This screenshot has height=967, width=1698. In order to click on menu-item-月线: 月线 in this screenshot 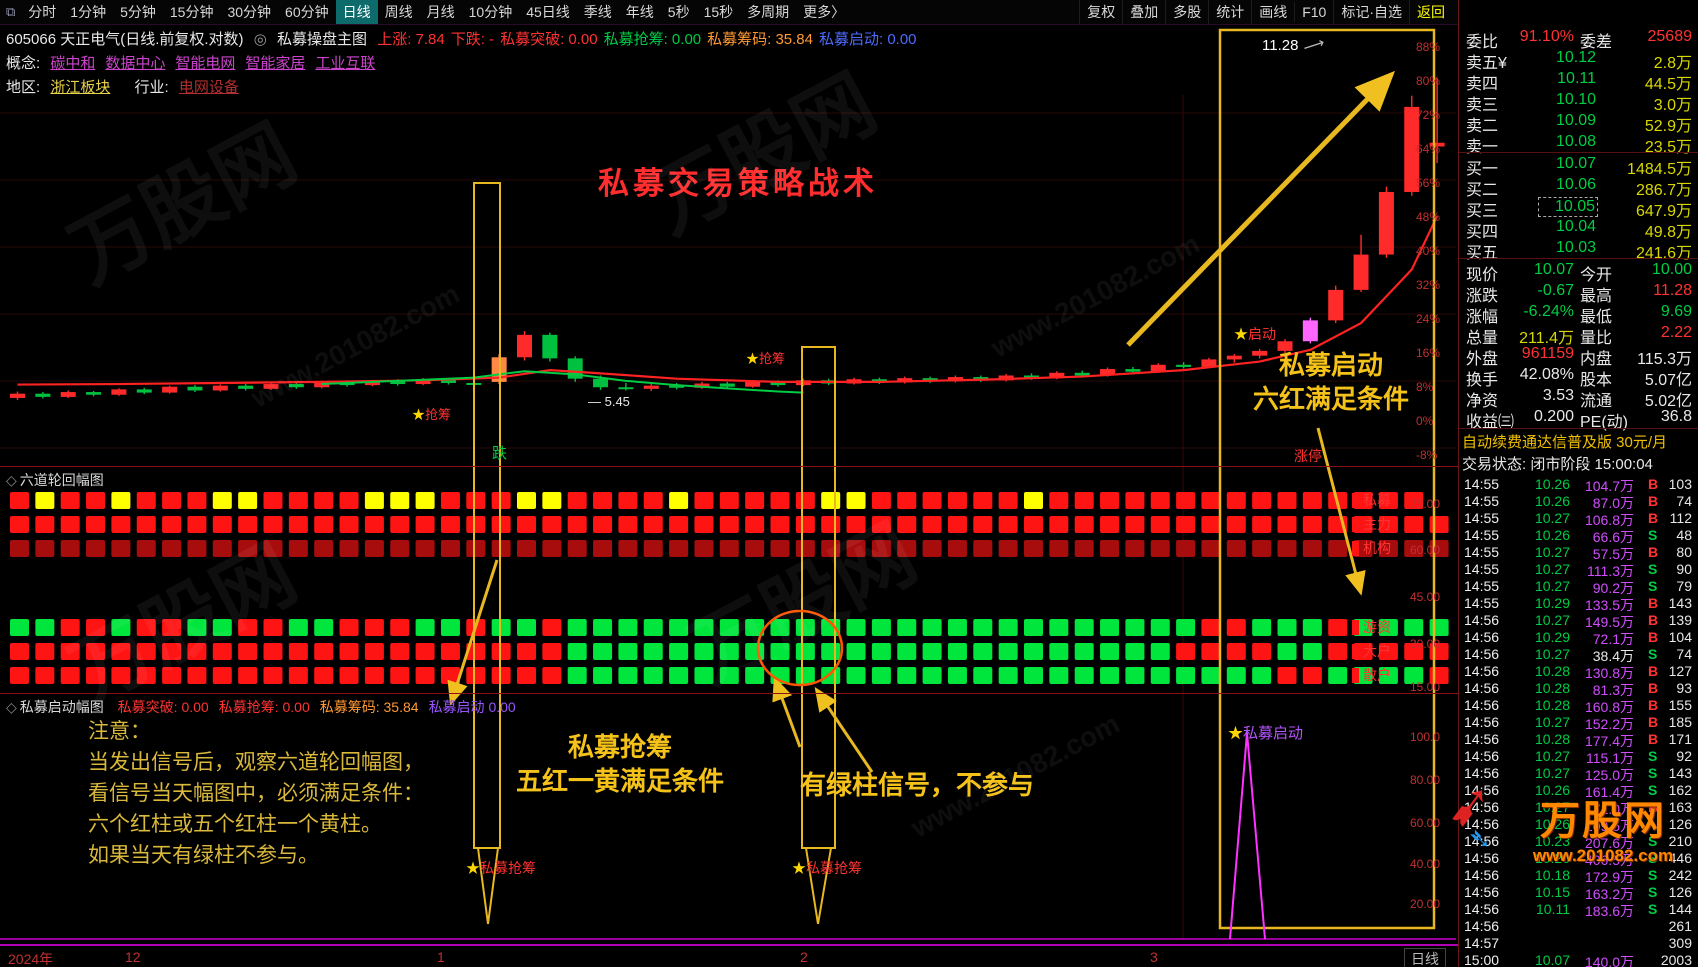, I will do `click(440, 12)`.